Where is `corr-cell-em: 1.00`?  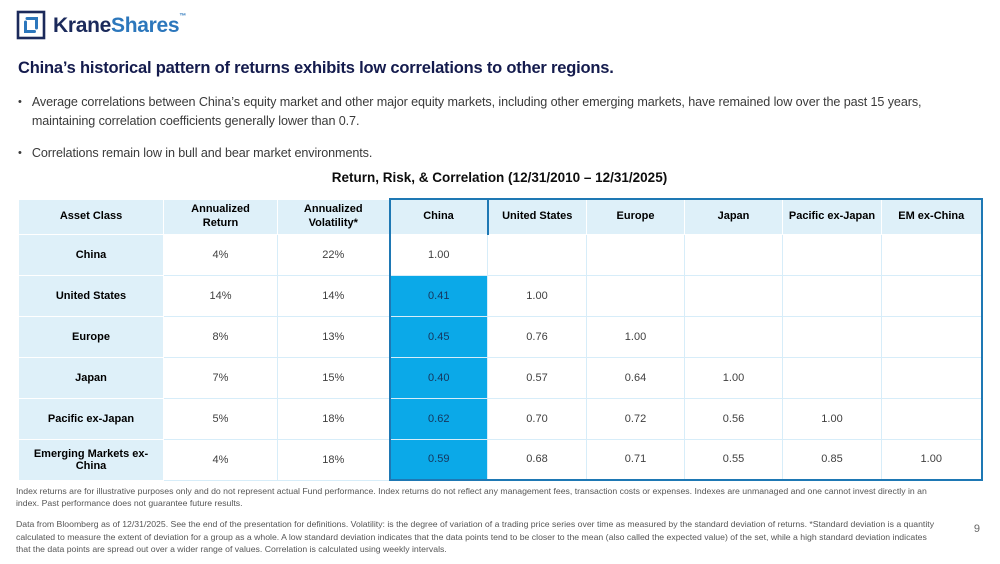 corr-cell-em: 1.00 is located at coordinates (932, 459).